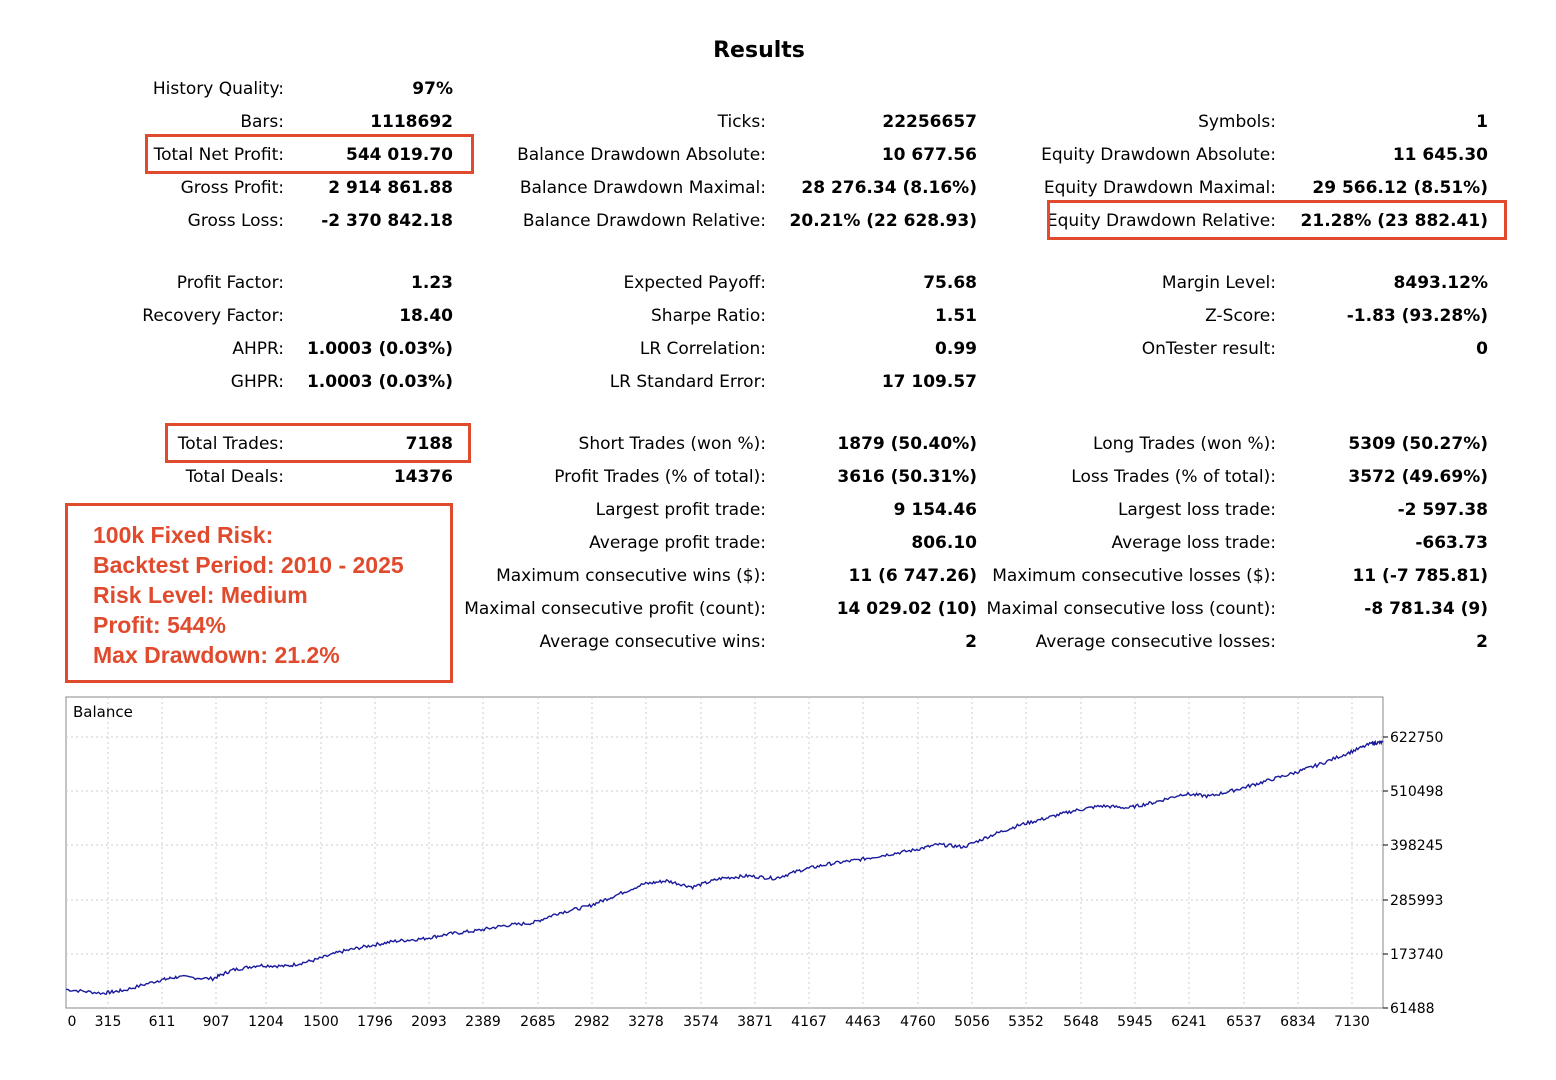 This screenshot has width=1556, height=1080. Describe the element at coordinates (375, 1022) in the screenshot. I see `x-tick-label: 1796` at that location.